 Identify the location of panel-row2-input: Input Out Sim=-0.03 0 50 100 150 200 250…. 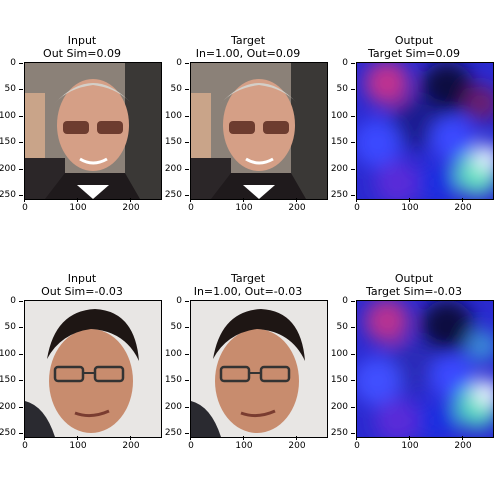
(92, 362).